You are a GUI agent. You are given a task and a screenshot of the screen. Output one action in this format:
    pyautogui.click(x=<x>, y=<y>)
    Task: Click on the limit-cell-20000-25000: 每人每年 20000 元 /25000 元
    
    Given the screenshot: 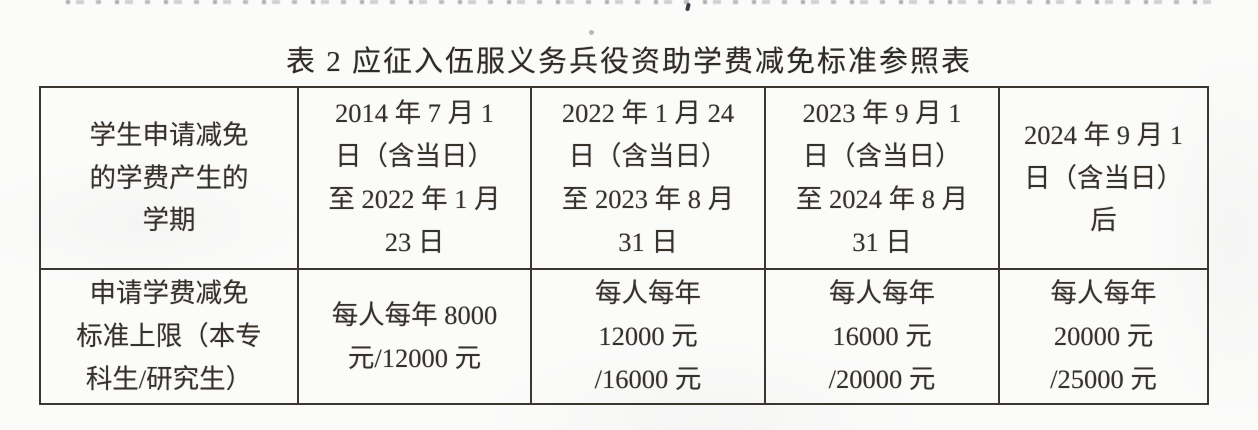 What is the action you would take?
    pyautogui.click(x=1103, y=336)
    